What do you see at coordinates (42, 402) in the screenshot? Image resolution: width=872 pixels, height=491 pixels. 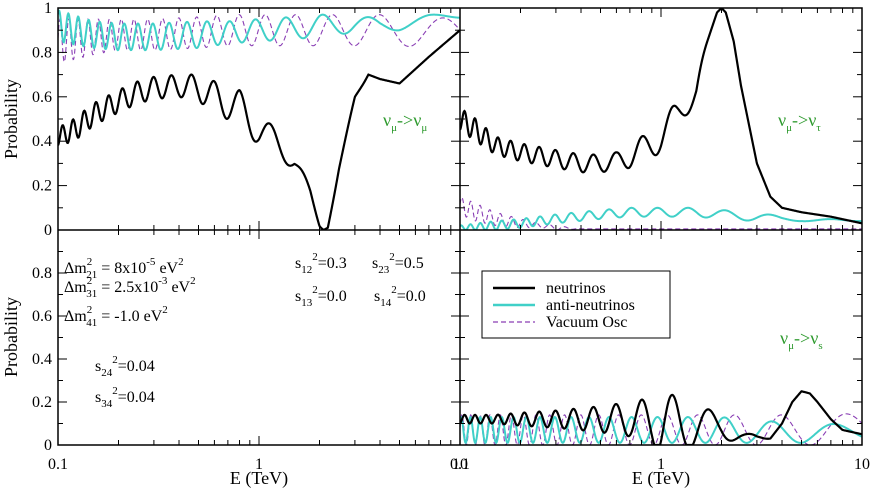 I see `y-tick-label-bottom: 0.2` at bounding box center [42, 402].